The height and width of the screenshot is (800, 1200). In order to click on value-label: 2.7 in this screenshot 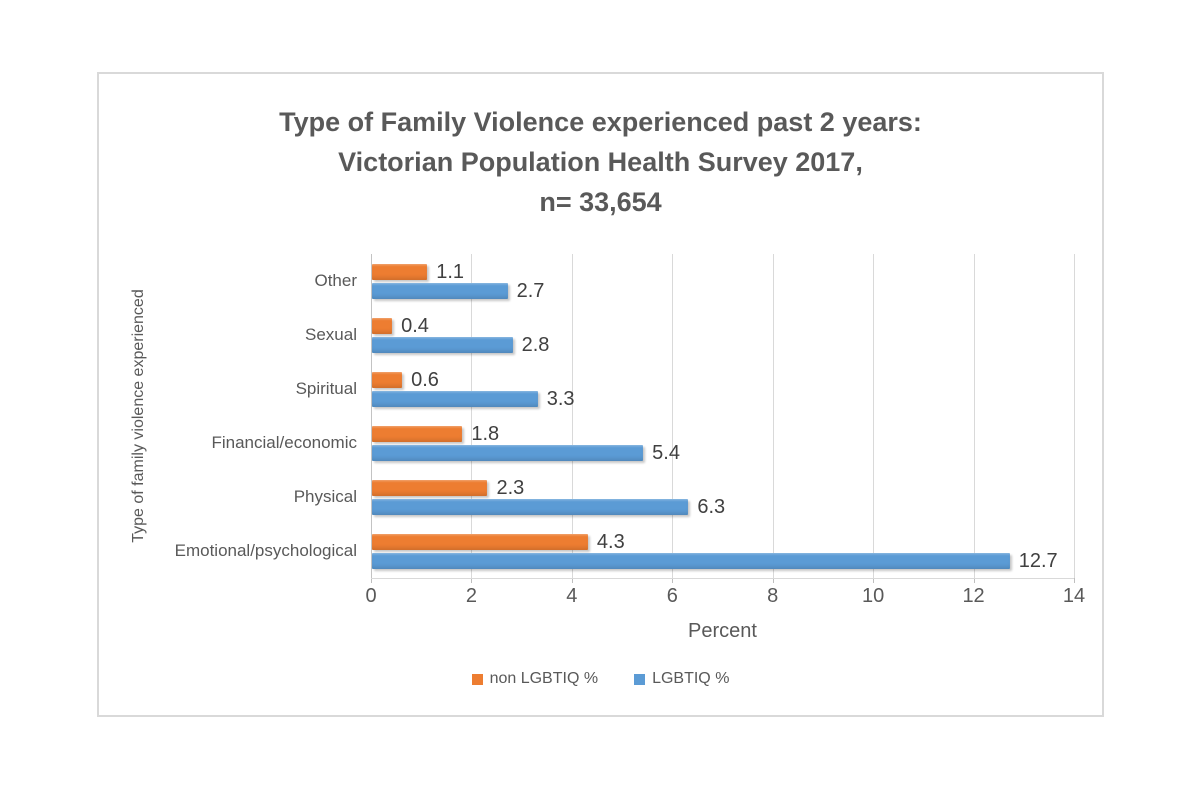, I will do `click(530, 290)`.